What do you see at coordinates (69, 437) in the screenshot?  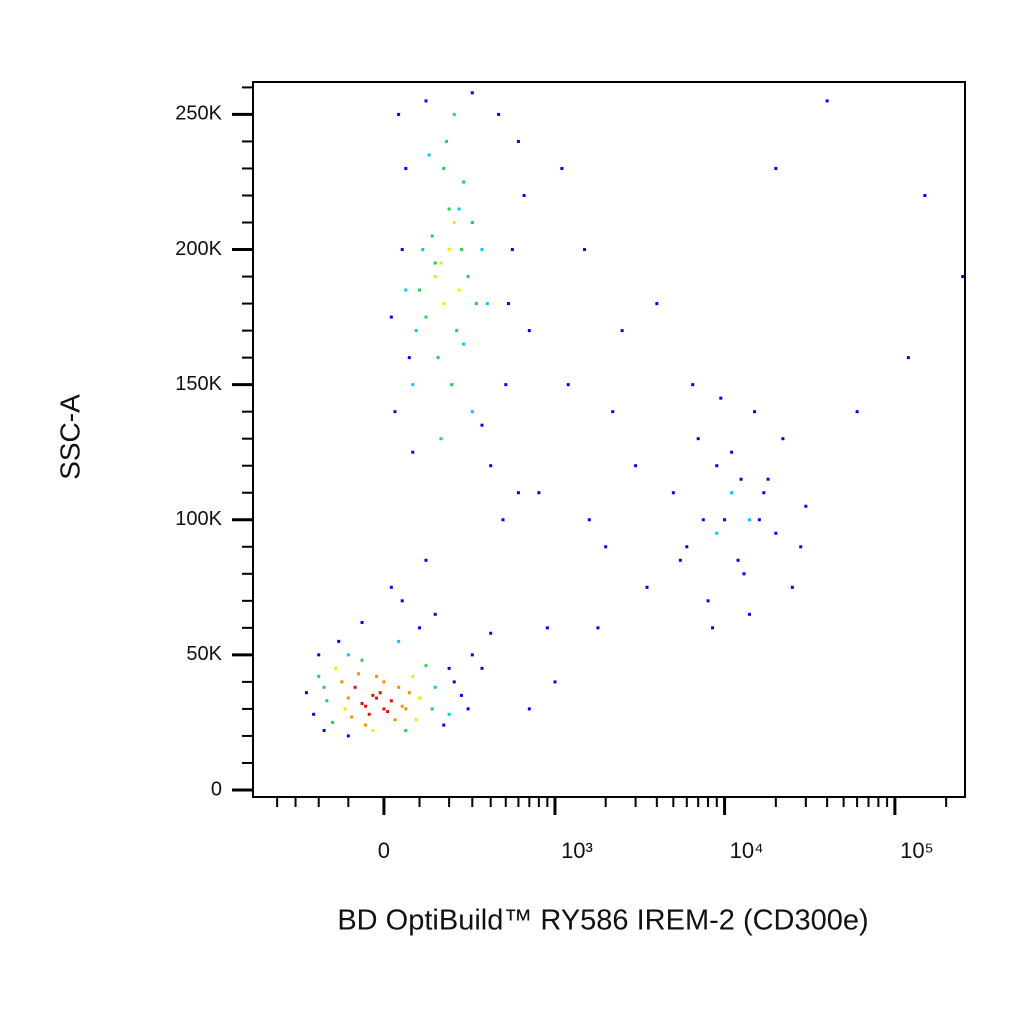 I see `y-axis-label: SSC-A` at bounding box center [69, 437].